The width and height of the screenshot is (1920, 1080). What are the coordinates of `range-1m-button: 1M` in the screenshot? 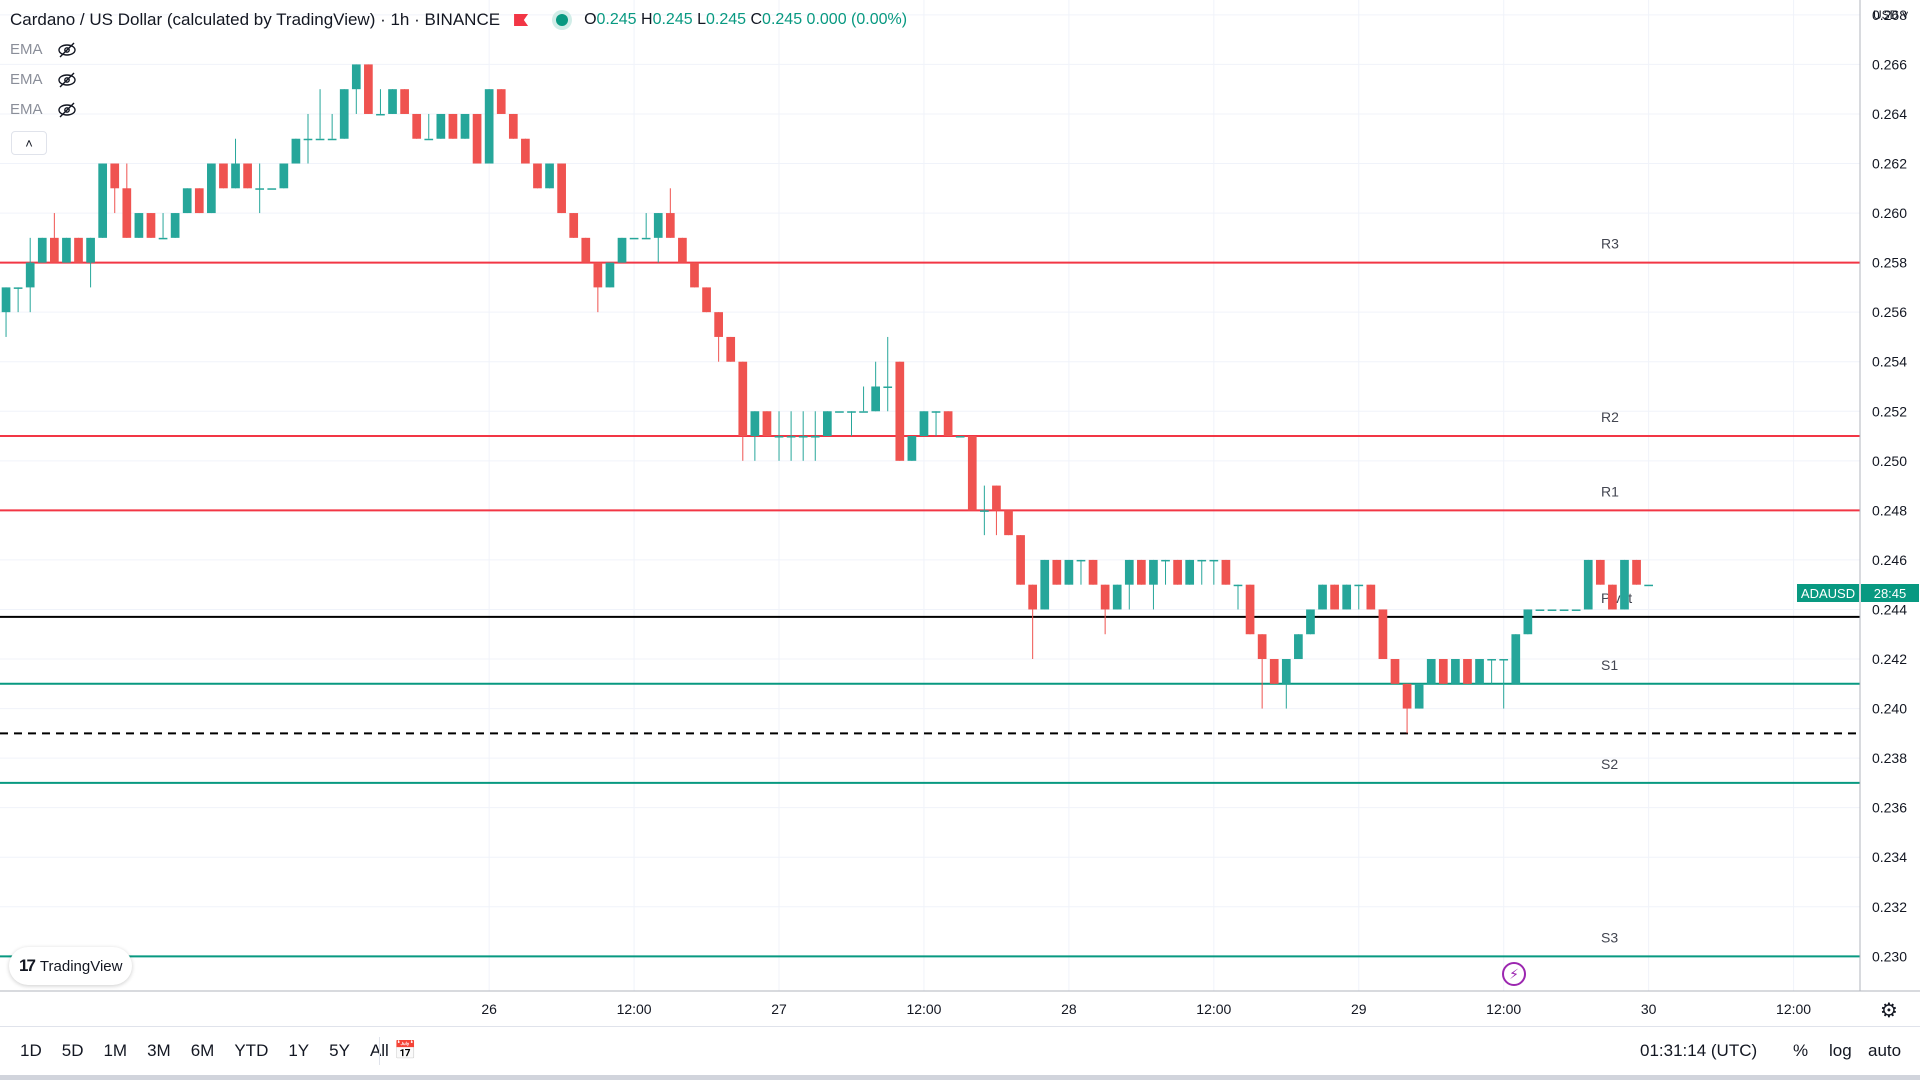 It's located at (115, 1050).